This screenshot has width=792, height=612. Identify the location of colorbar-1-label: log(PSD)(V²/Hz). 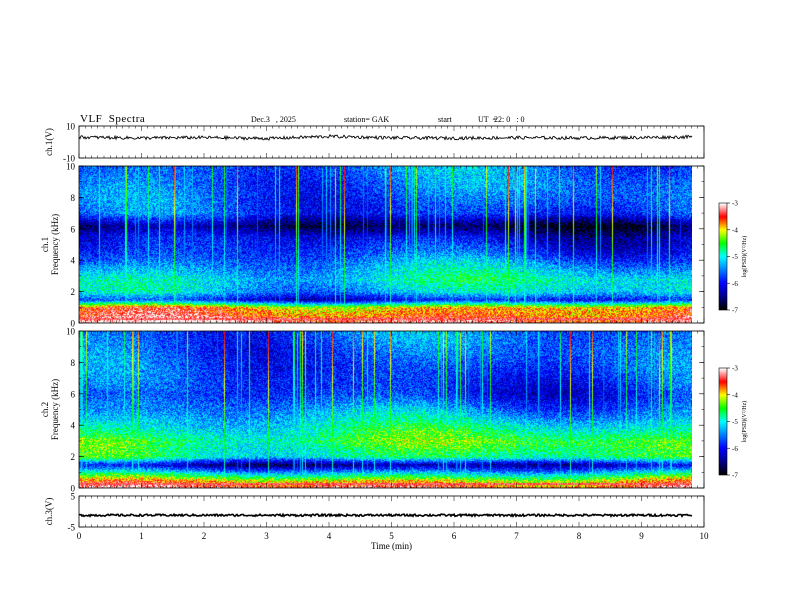
(744, 256).